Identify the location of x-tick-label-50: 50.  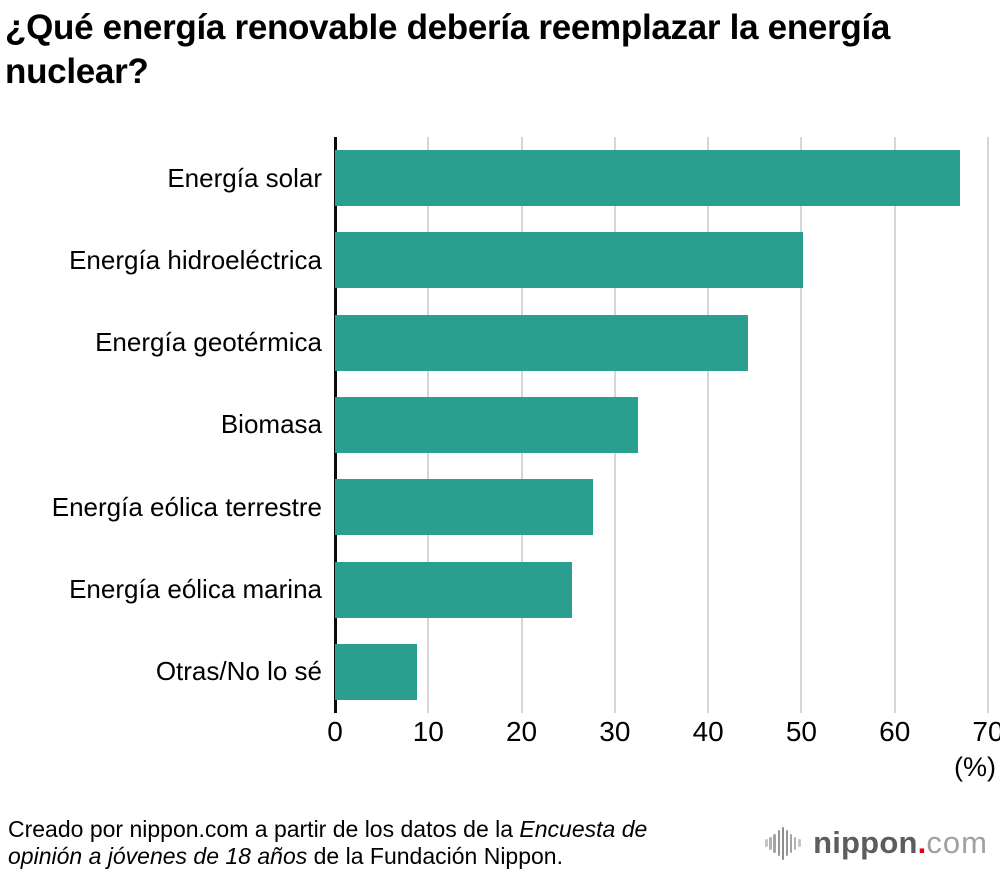
(801, 731).